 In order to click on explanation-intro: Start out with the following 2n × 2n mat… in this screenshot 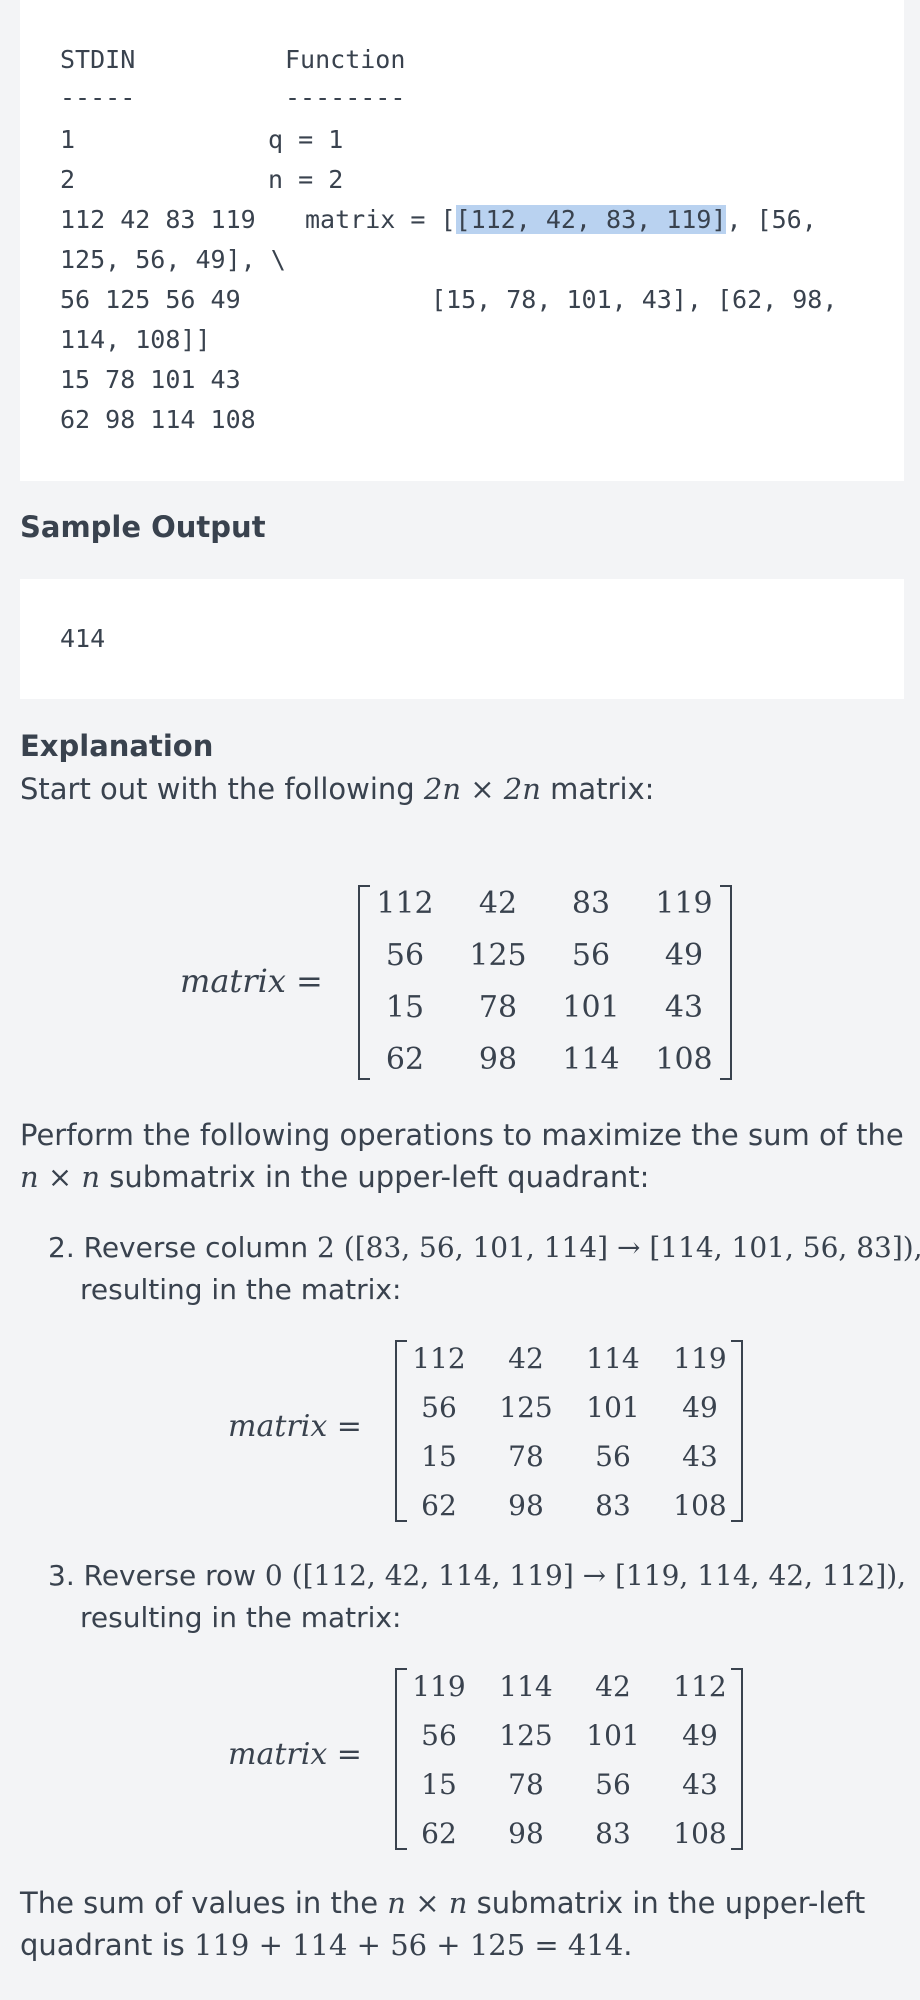, I will do `click(337, 789)`.